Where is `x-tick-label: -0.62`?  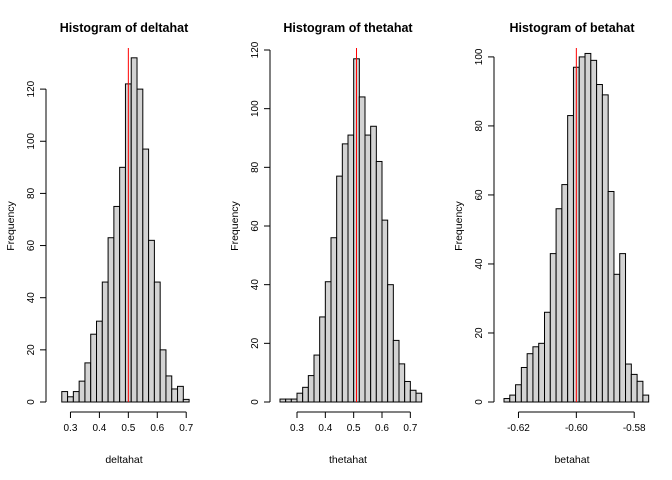
x-tick-label: -0.62 is located at coordinates (518, 428).